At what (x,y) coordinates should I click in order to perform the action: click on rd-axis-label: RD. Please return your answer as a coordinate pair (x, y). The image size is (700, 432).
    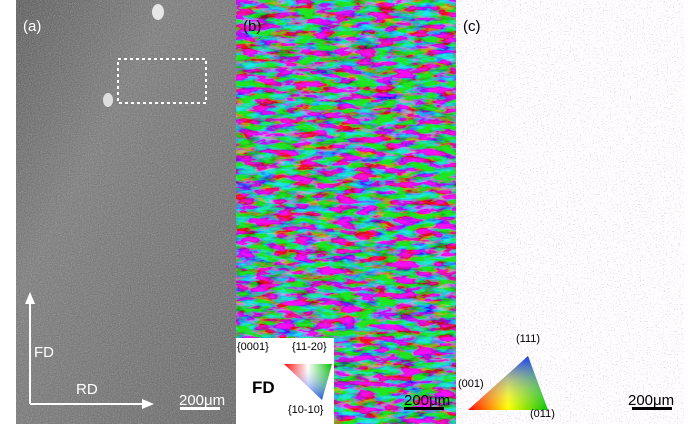
    Looking at the image, I should click on (87, 389).